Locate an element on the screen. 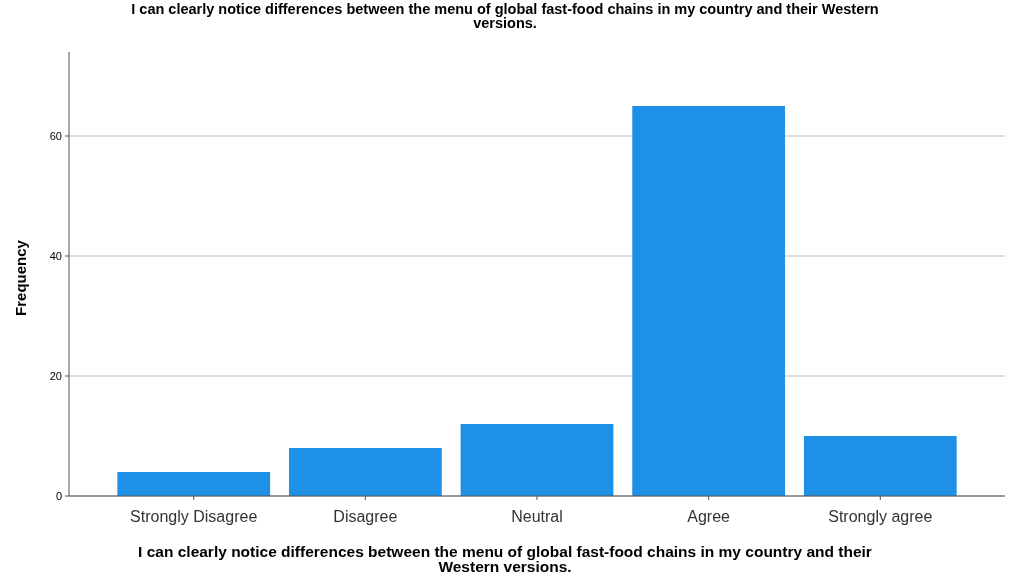  chart-title: I can clearly notice differences between the menu of global fast-food chains in my country and their Western versions. is located at coordinates (505, 16).